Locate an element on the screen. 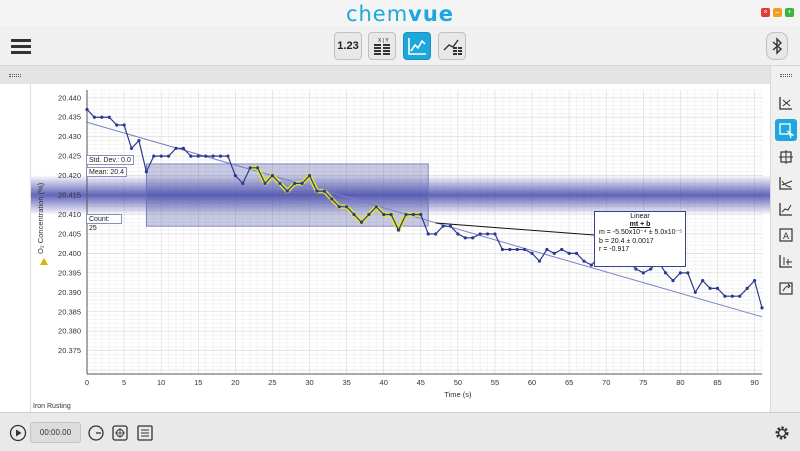 The width and height of the screenshot is (800, 451). tools-grip-icon is located at coordinates (786, 75).